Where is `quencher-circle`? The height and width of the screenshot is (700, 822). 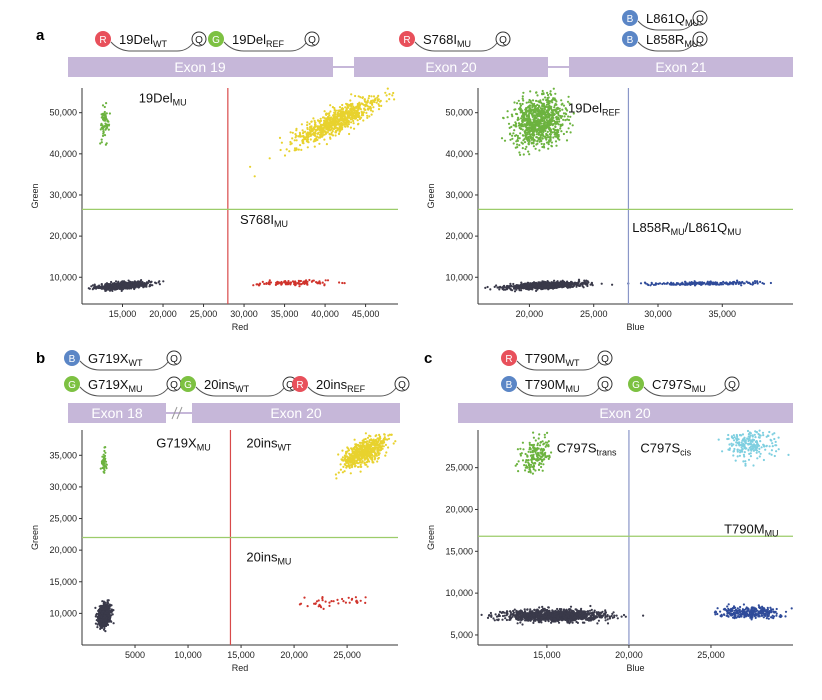 quencher-circle is located at coordinates (605, 384).